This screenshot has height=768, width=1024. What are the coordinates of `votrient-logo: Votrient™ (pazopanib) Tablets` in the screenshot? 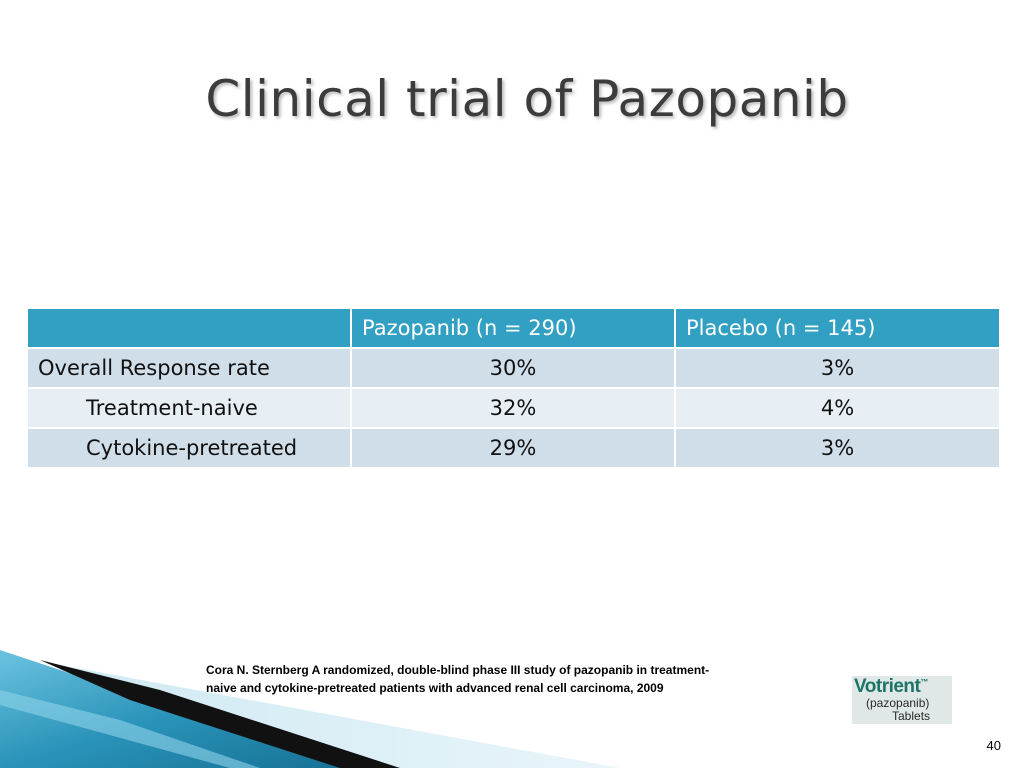 It's located at (902, 700).